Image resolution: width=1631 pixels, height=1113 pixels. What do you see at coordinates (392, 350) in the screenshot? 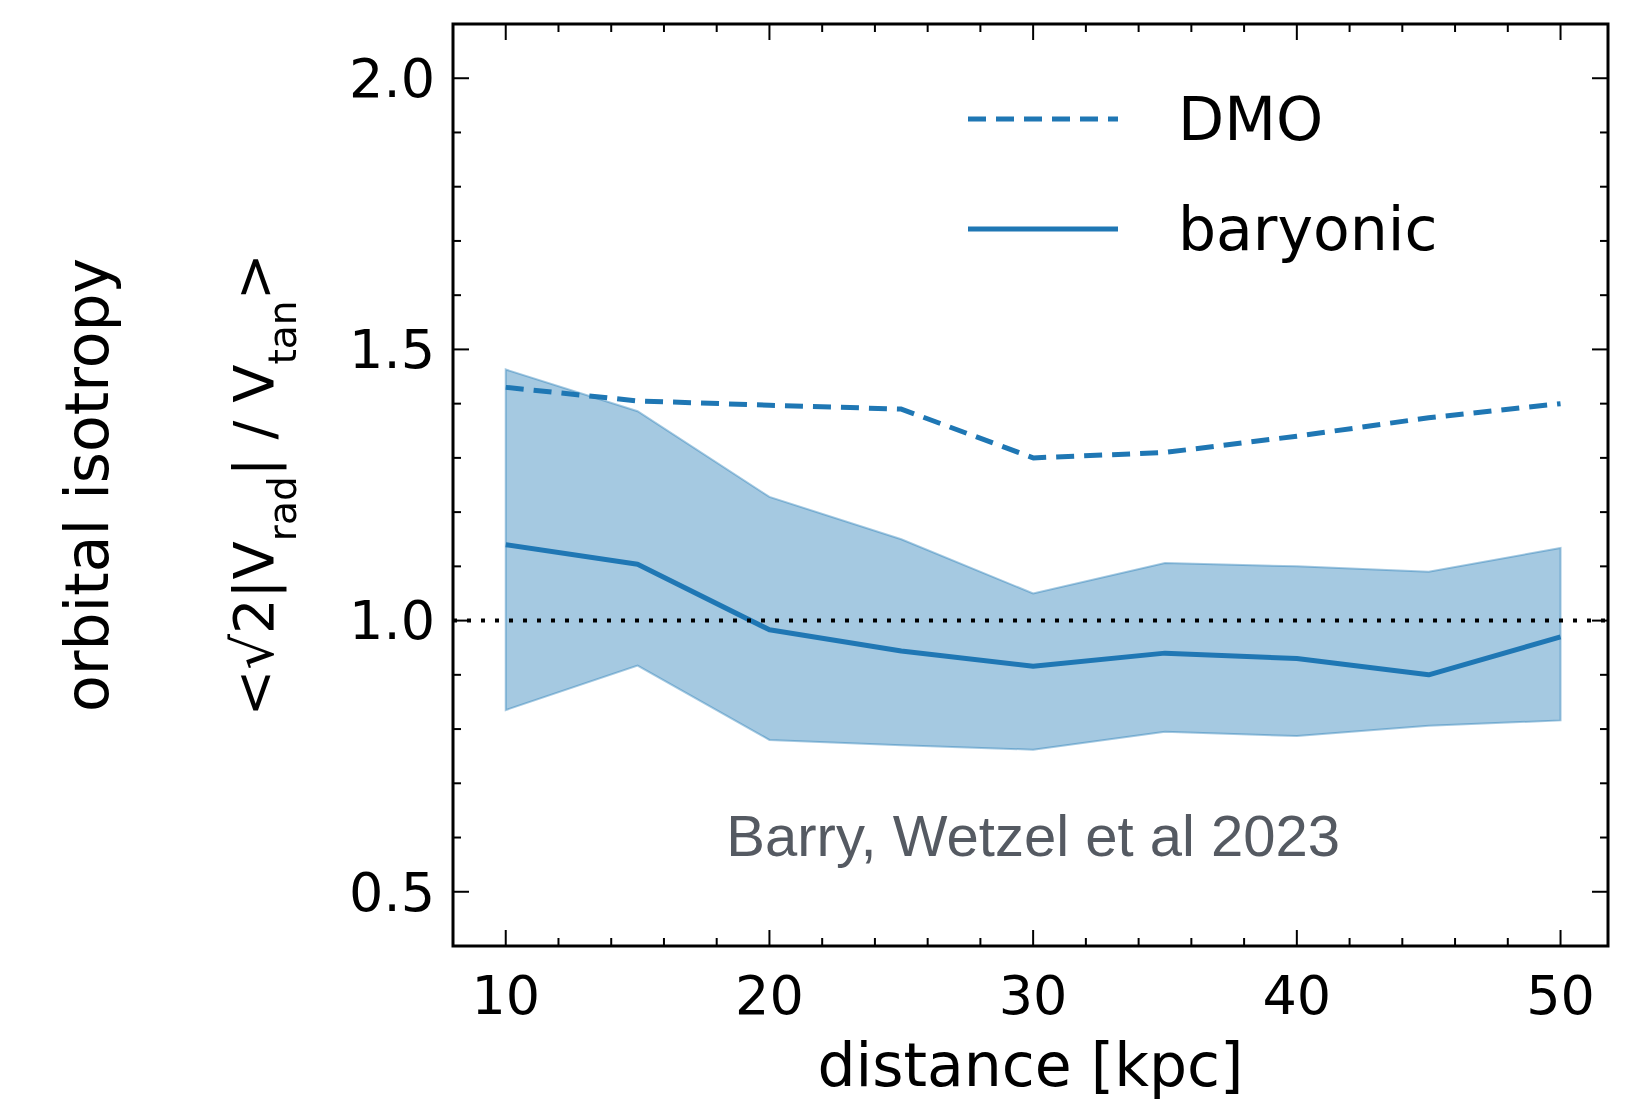
I see `y-tick-label: 1.5` at bounding box center [392, 350].